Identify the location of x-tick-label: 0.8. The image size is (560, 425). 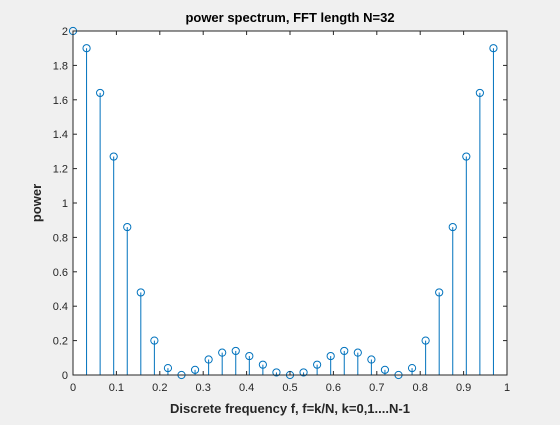
(420, 388).